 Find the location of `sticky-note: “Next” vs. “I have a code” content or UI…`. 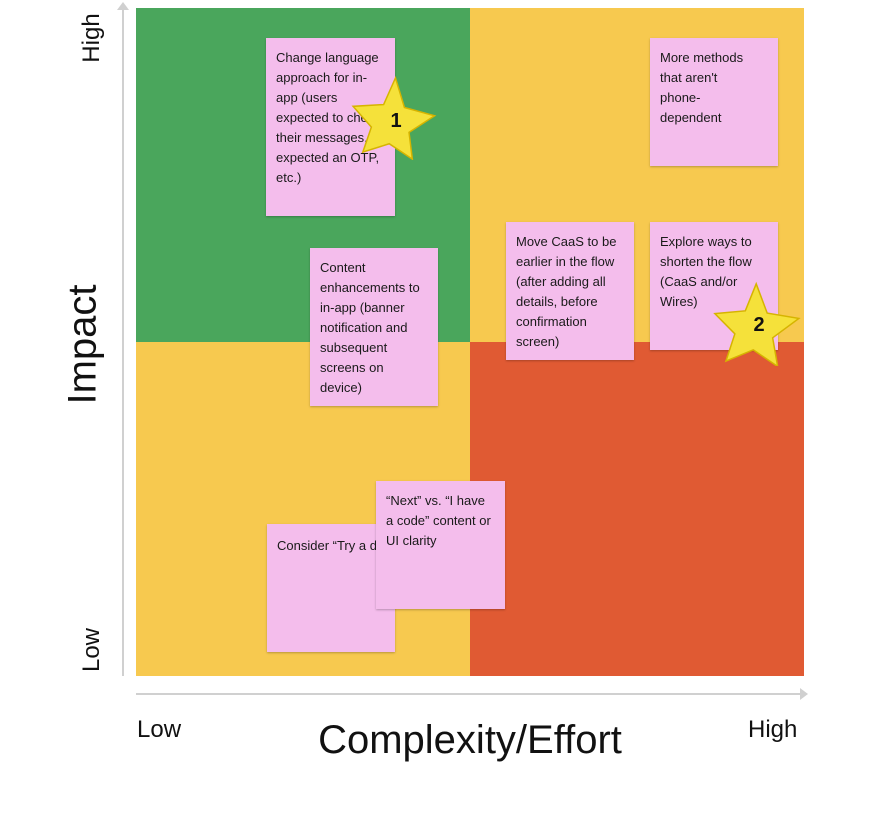

sticky-note: “Next” vs. “I have a code” content or UI… is located at coordinates (440, 545).